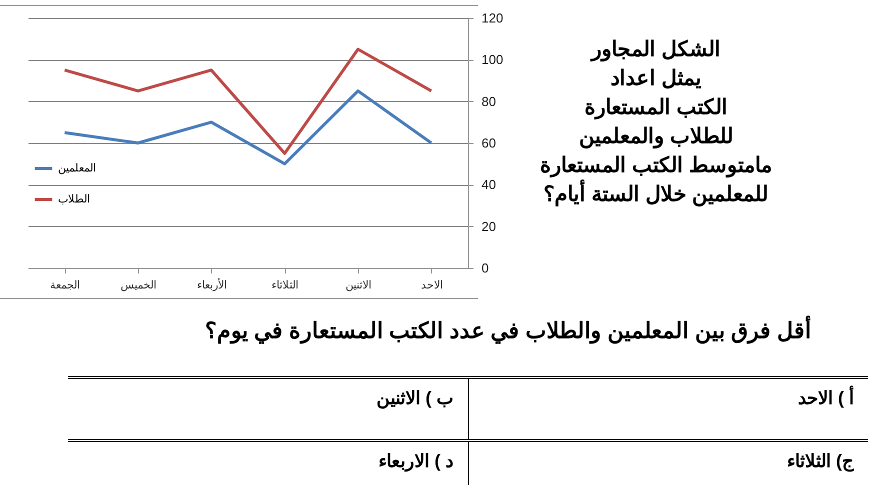 Image resolution: width=871 pixels, height=485 pixels. What do you see at coordinates (507, 331) in the screenshot?
I see `text: أقل فرق بين المعلمين والطلاب في عدد الكتب المستعارة في يوم؟` at bounding box center [507, 331].